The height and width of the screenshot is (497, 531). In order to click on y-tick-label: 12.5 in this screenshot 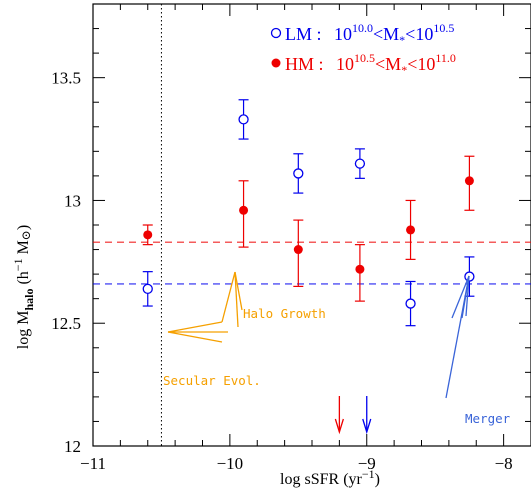, I will do `click(66, 323)`.